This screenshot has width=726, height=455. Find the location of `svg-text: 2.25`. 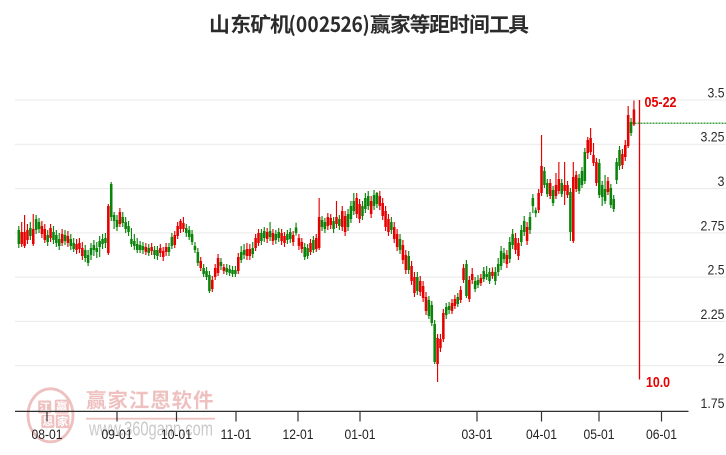

svg-text: 2.25 is located at coordinates (713, 314).